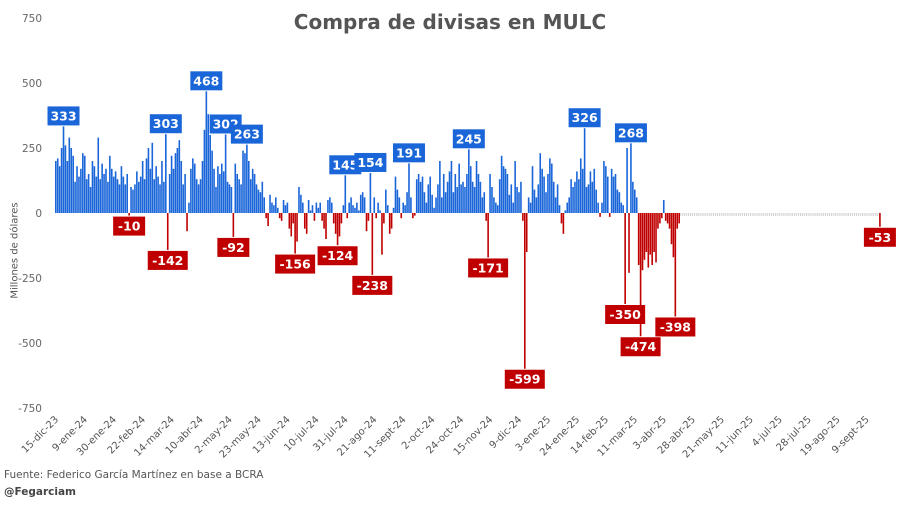 This screenshot has width=900, height=505. I want to click on y-tick-label: 500, so click(32, 84).